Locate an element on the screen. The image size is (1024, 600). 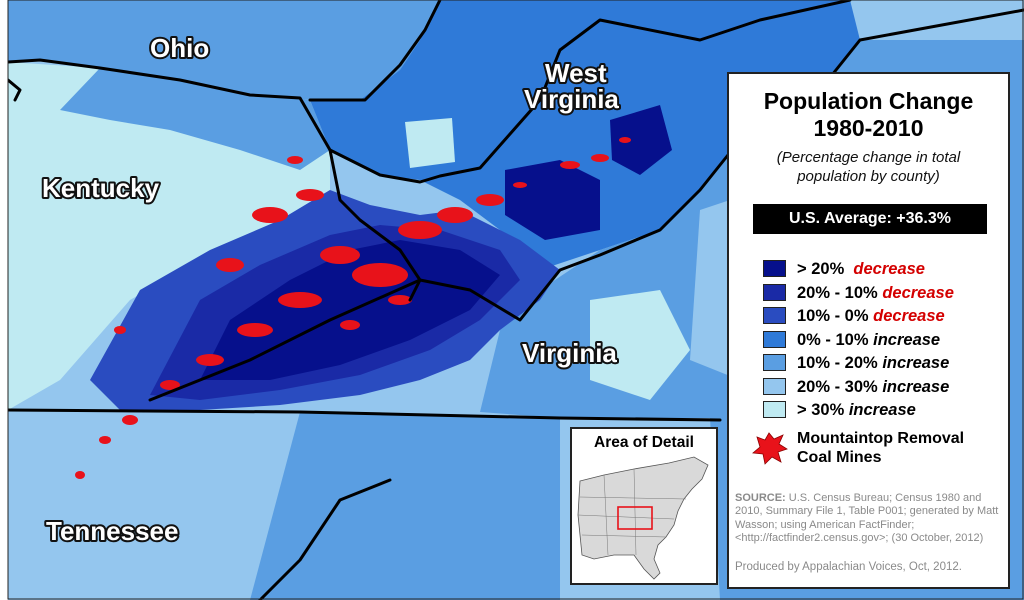
inset-state-lines is located at coordinates (632, 512).